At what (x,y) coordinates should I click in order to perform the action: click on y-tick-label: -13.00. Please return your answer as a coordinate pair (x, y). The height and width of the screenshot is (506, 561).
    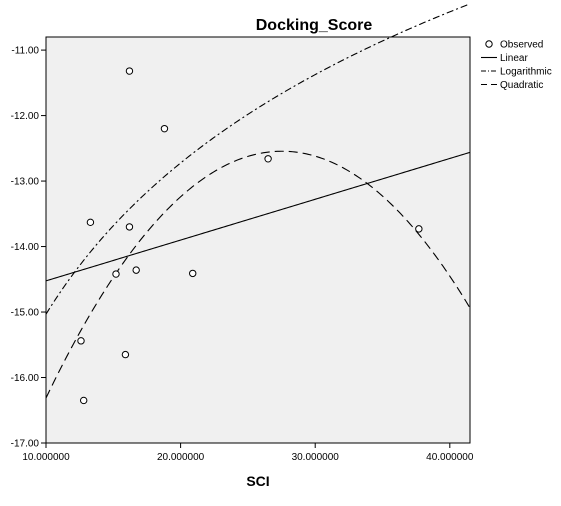
    Looking at the image, I should click on (25, 182).